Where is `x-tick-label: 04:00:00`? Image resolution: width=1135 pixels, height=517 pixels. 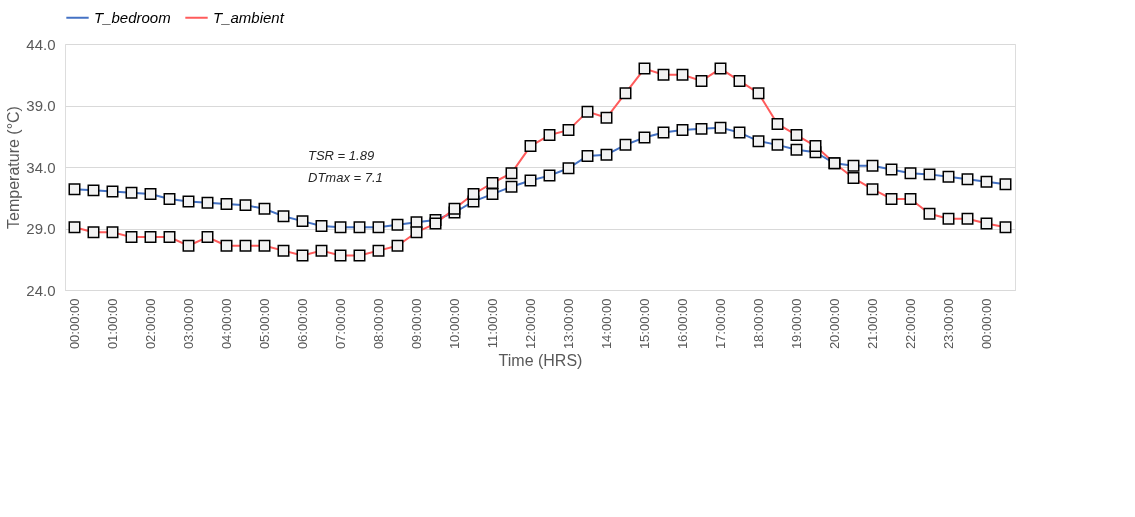 x-tick-label: 04:00:00 is located at coordinates (226, 324).